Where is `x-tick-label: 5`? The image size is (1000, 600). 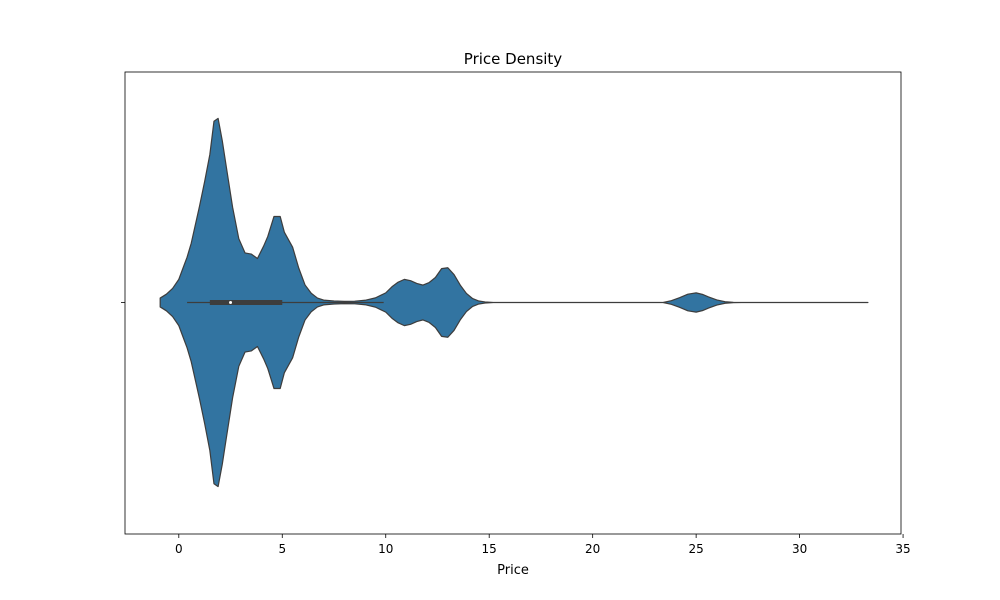 x-tick-label: 5 is located at coordinates (282, 549).